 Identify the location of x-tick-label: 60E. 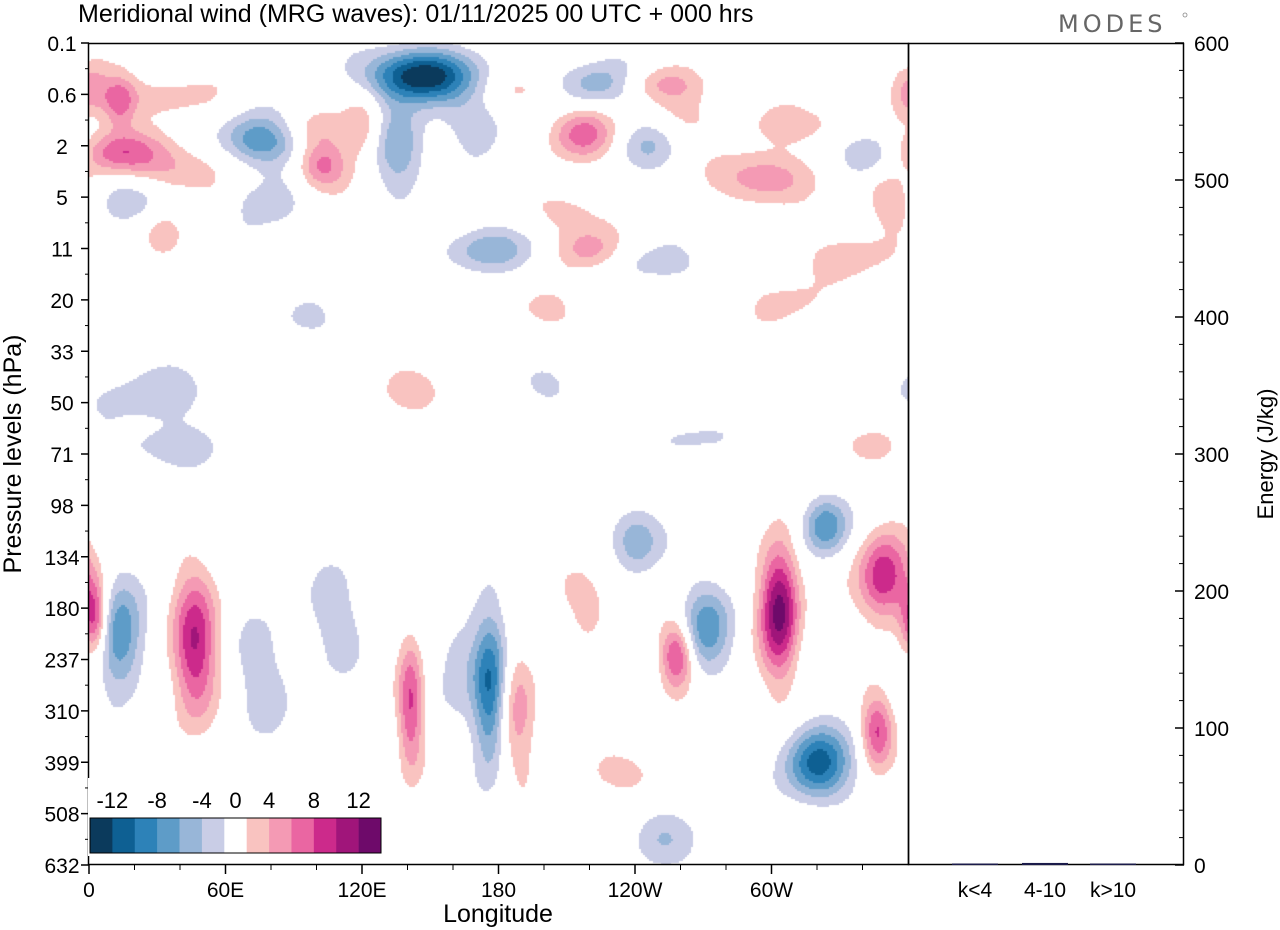
(225, 890).